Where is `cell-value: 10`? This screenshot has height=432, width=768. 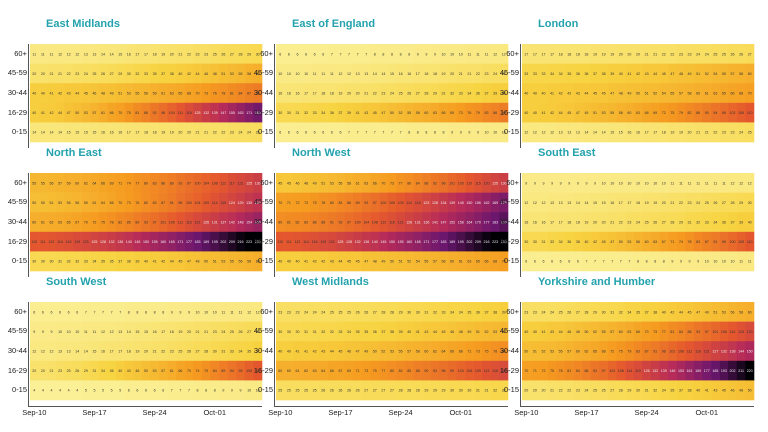
cell-value: 10 is located at coordinates (504, 133).